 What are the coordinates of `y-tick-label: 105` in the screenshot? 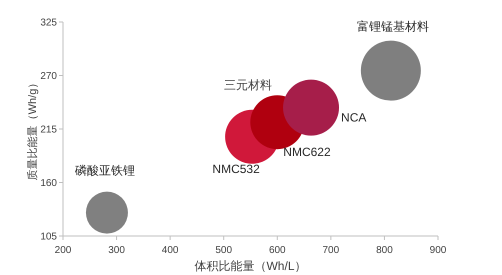 It's located at (49, 237).